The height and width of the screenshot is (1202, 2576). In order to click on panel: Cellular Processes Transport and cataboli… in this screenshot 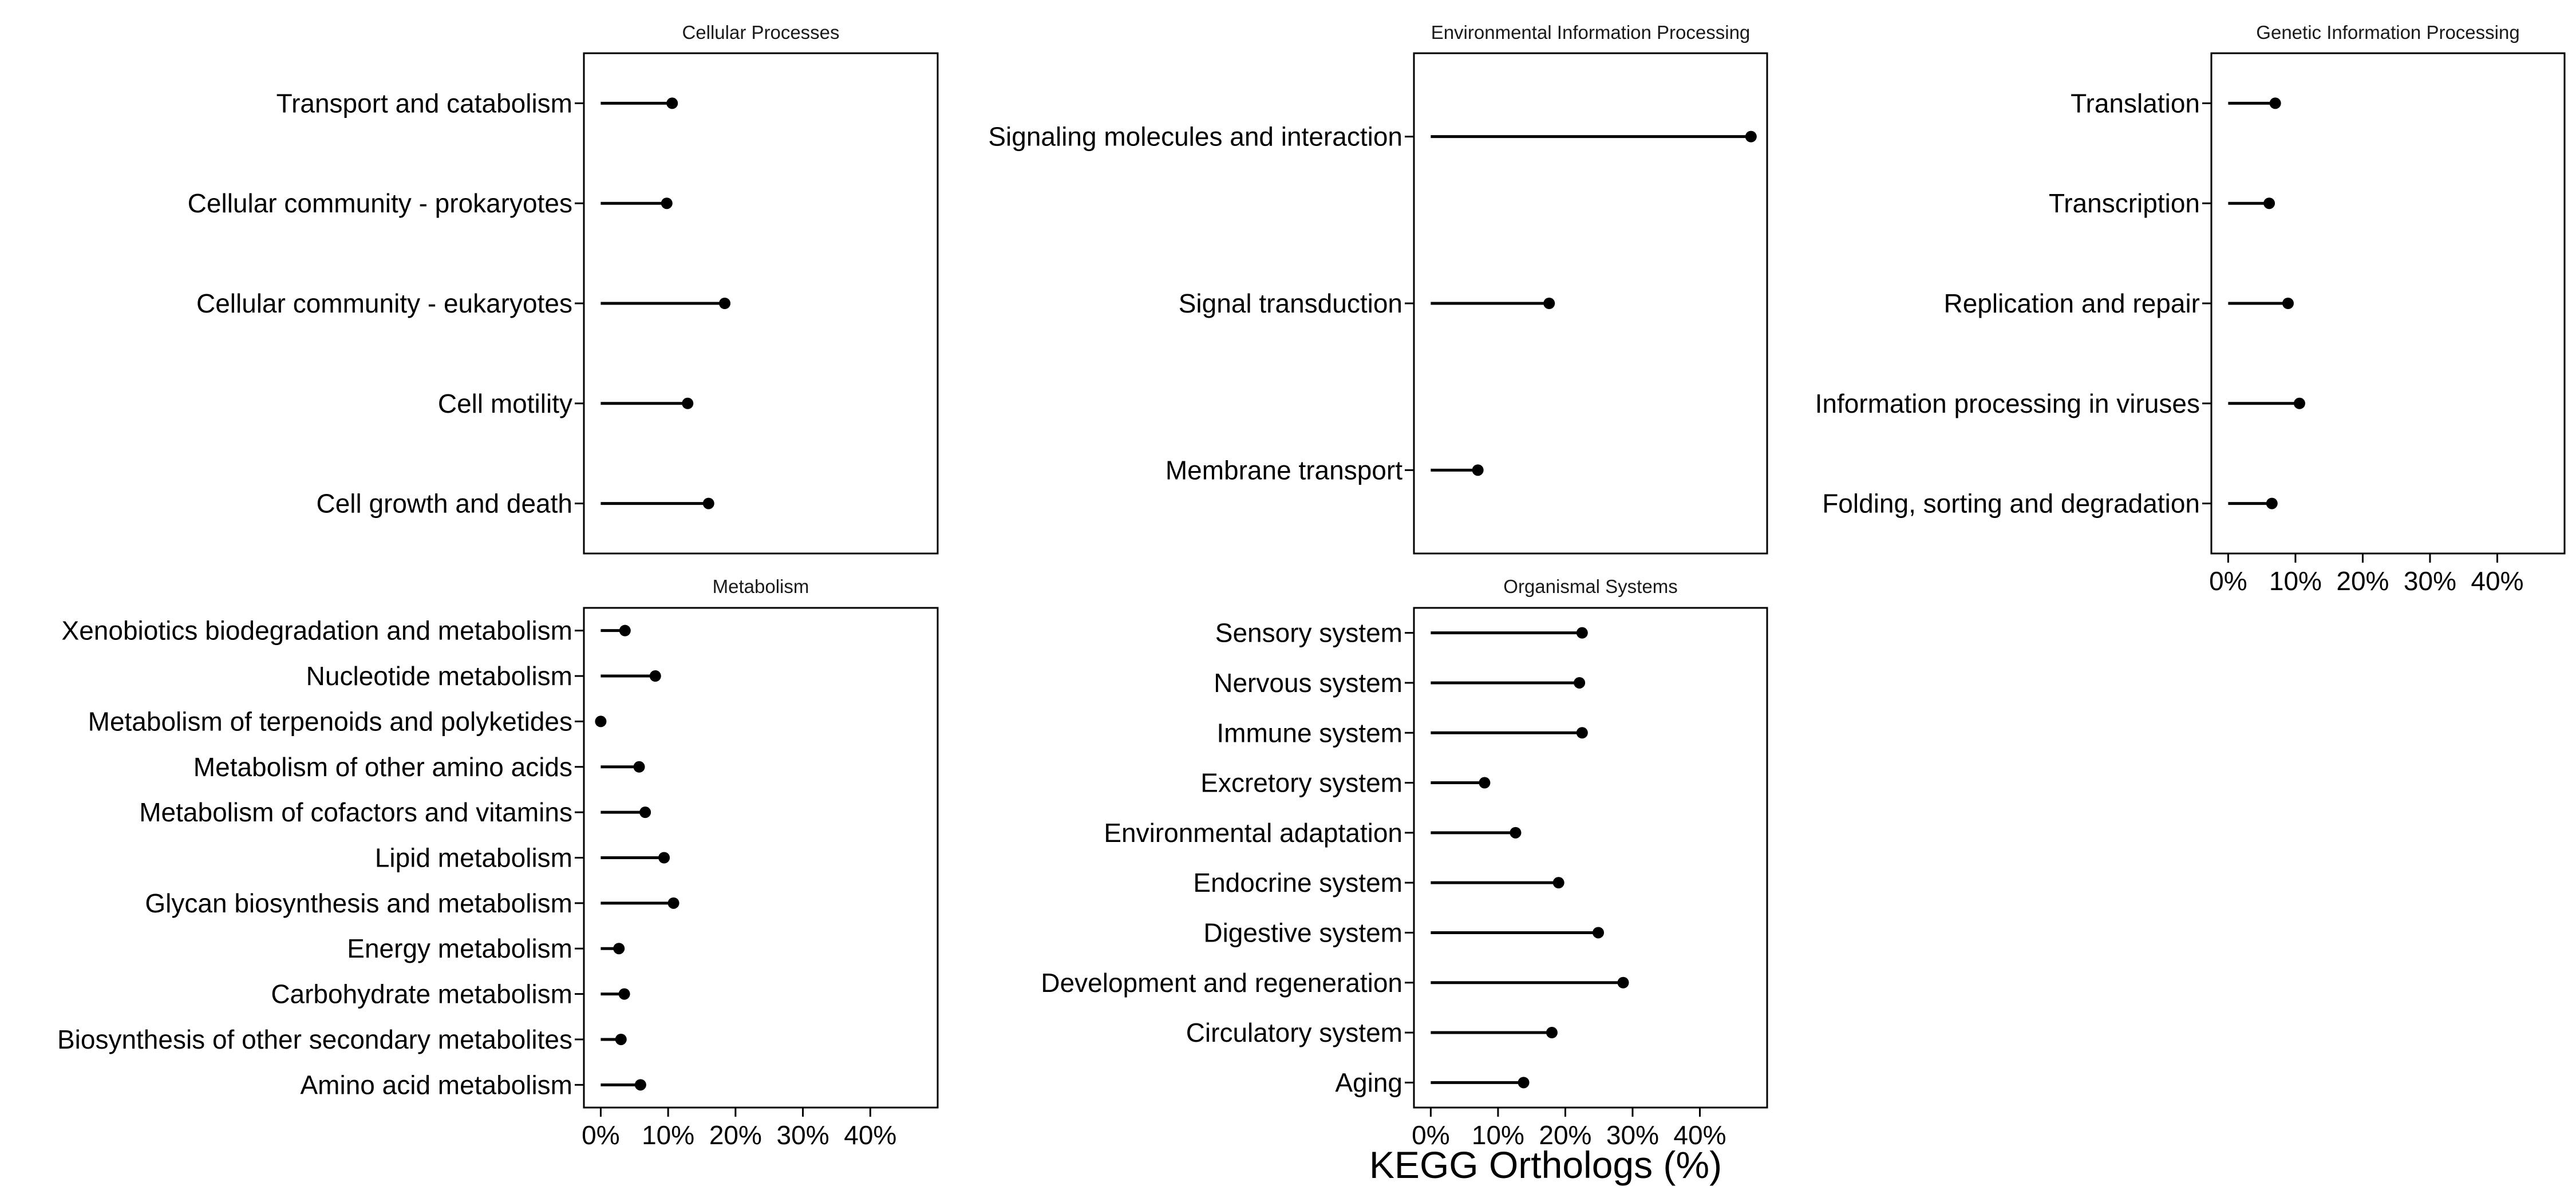, I will do `click(563, 289)`.